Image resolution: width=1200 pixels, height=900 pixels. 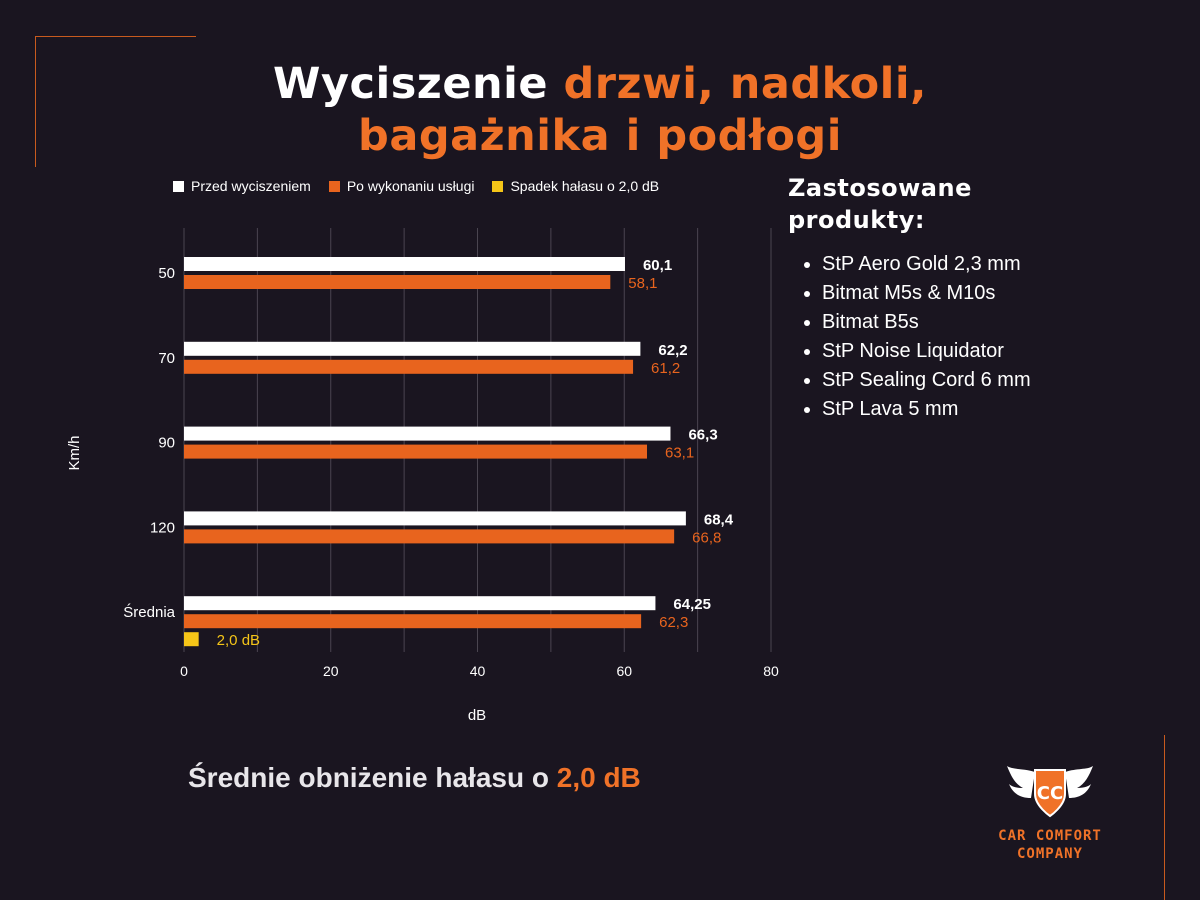 What do you see at coordinates (771, 671) in the screenshot?
I see `x-tick-label: 80` at bounding box center [771, 671].